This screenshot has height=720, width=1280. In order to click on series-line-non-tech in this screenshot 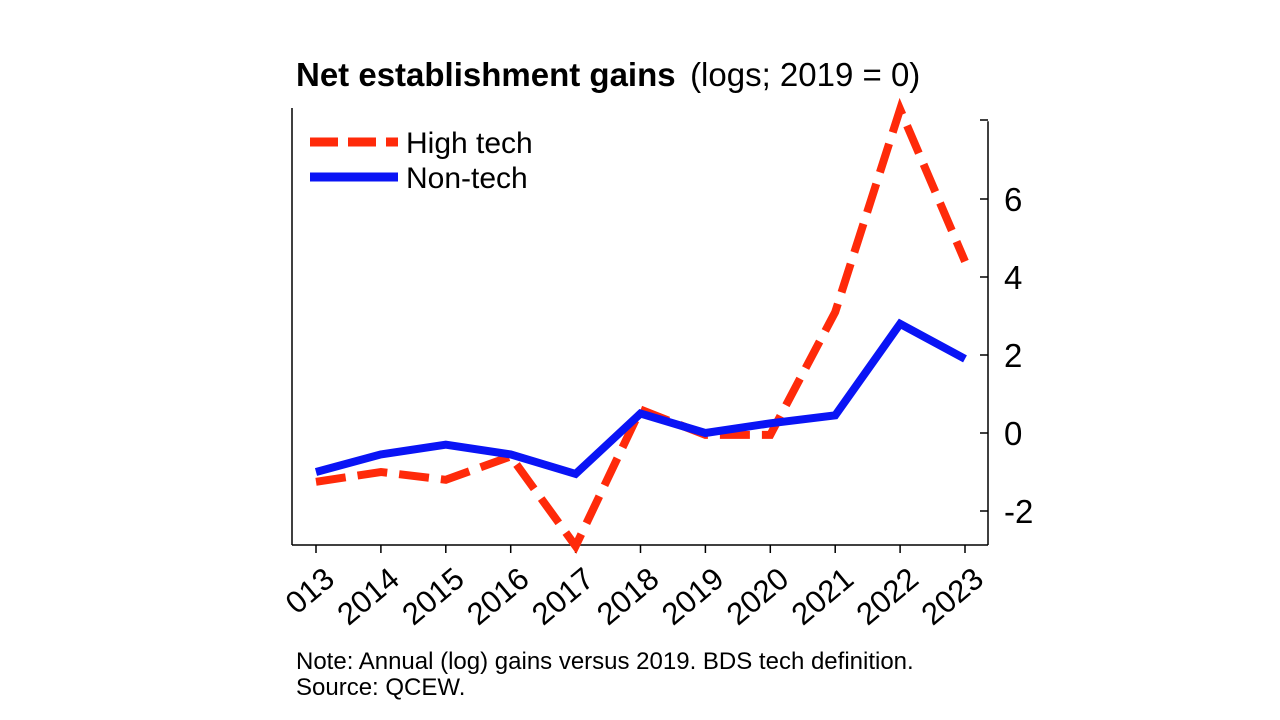, I will do `click(640, 398)`.